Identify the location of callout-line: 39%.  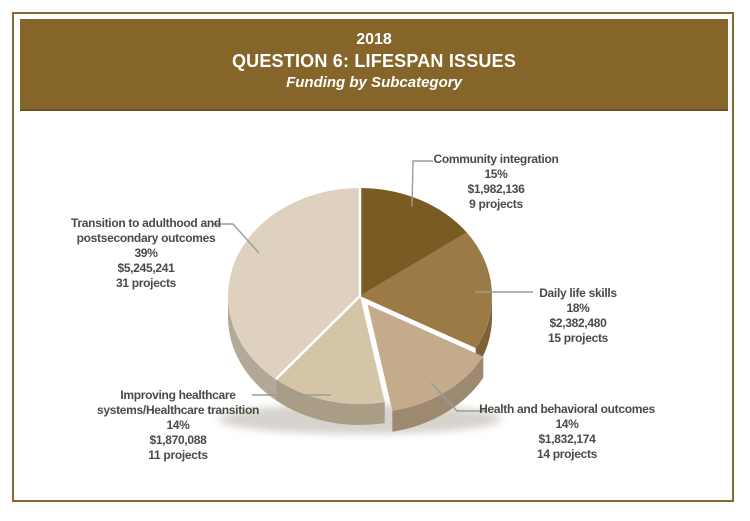
(146, 253).